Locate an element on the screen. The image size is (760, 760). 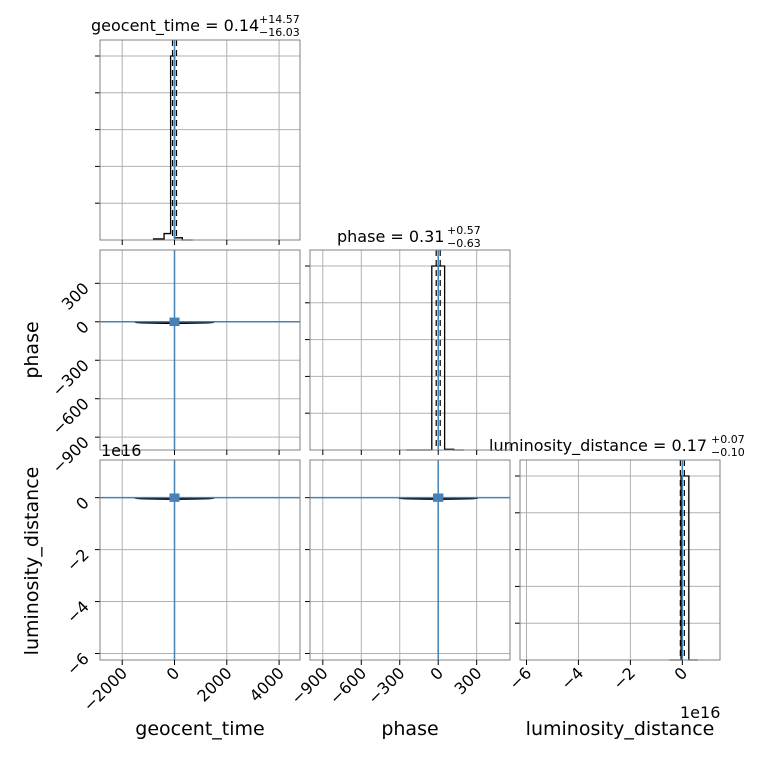
xlabel-phase: phase is located at coordinates (409, 729).